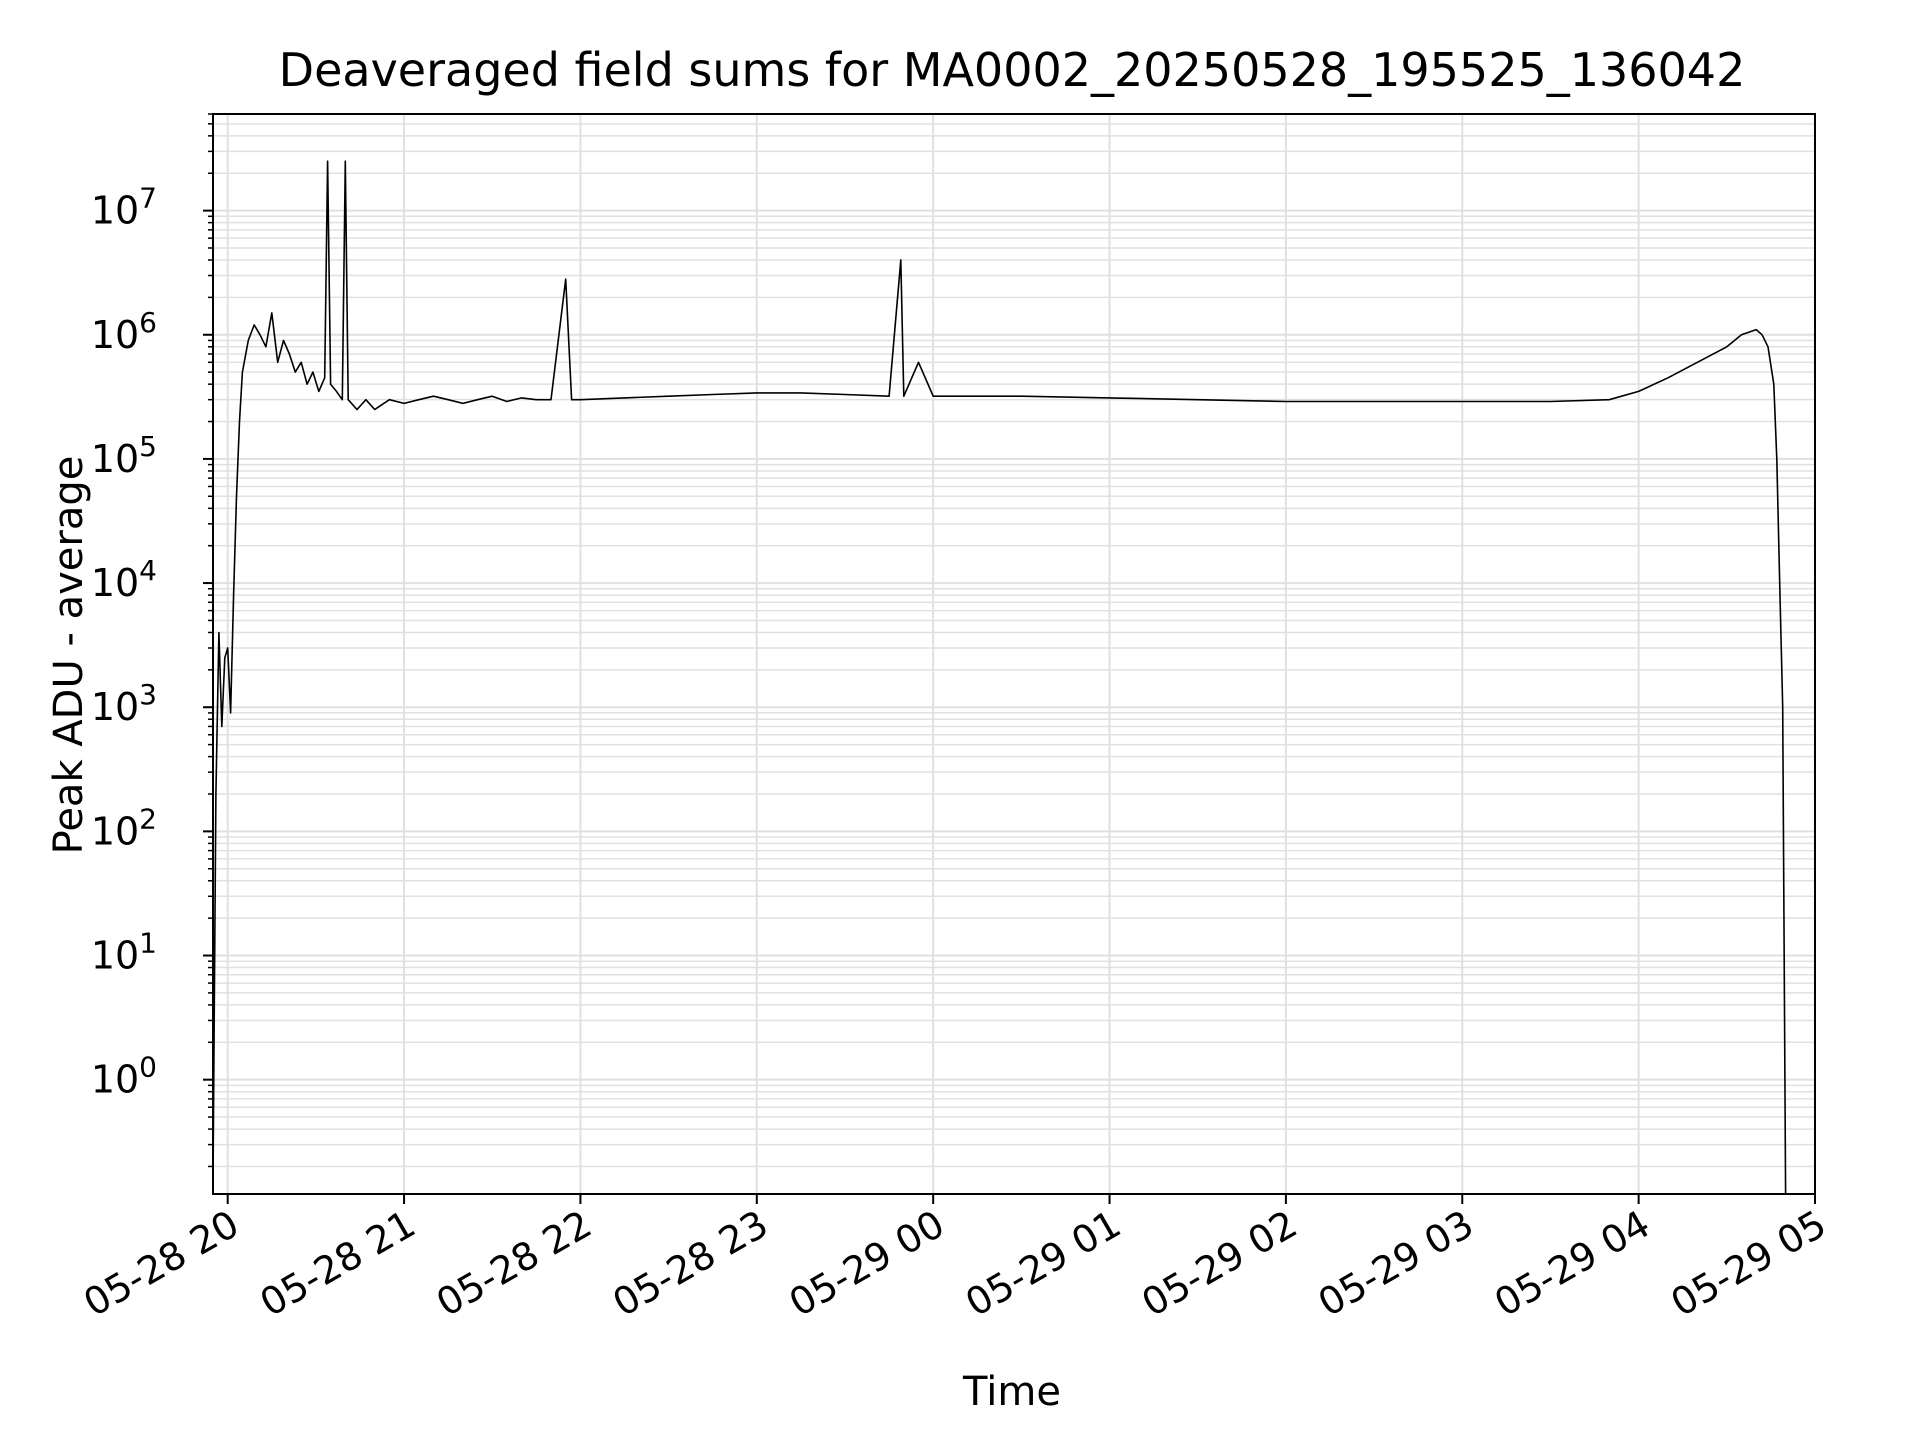  What do you see at coordinates (124, 1076) in the screenshot?
I see `y-tick-label: 10⁰` at bounding box center [124, 1076].